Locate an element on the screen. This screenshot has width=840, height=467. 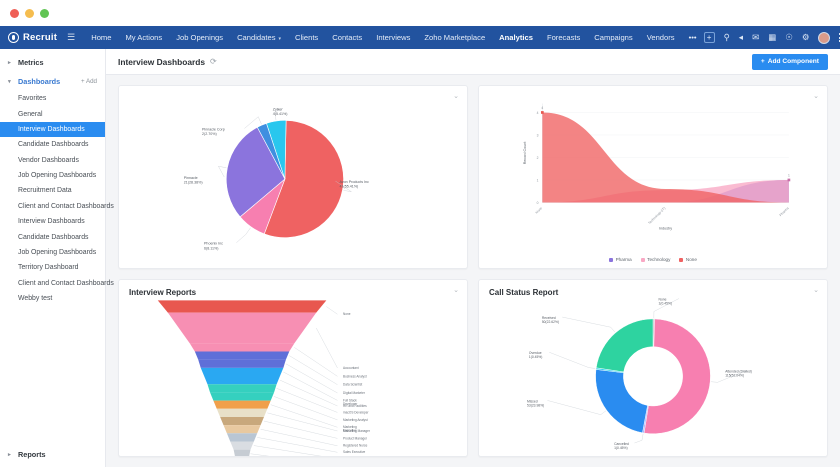
svg-text: Registered Nurse is located at coordinates (355, 446).